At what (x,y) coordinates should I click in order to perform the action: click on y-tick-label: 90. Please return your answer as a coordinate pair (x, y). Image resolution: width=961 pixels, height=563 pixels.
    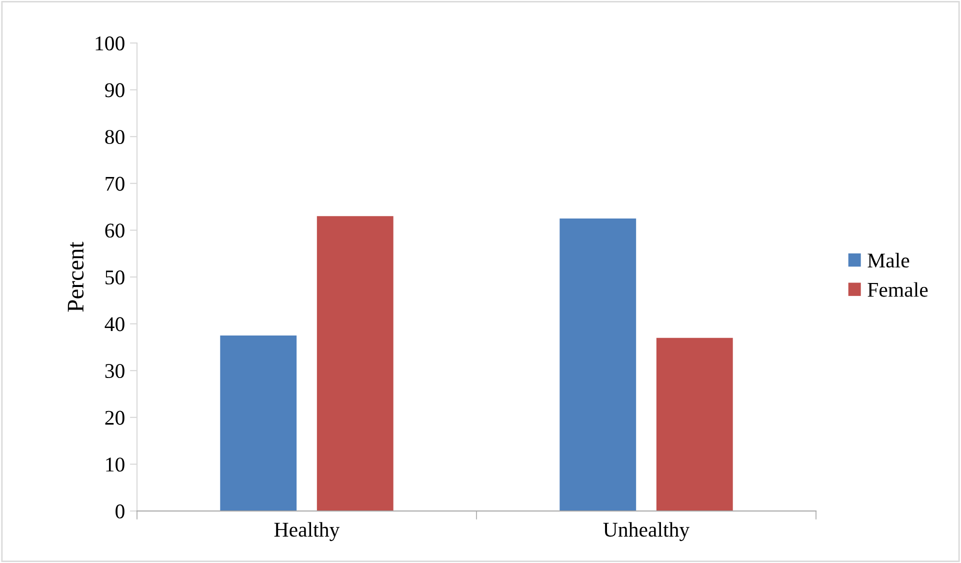
    Looking at the image, I should click on (114, 90).